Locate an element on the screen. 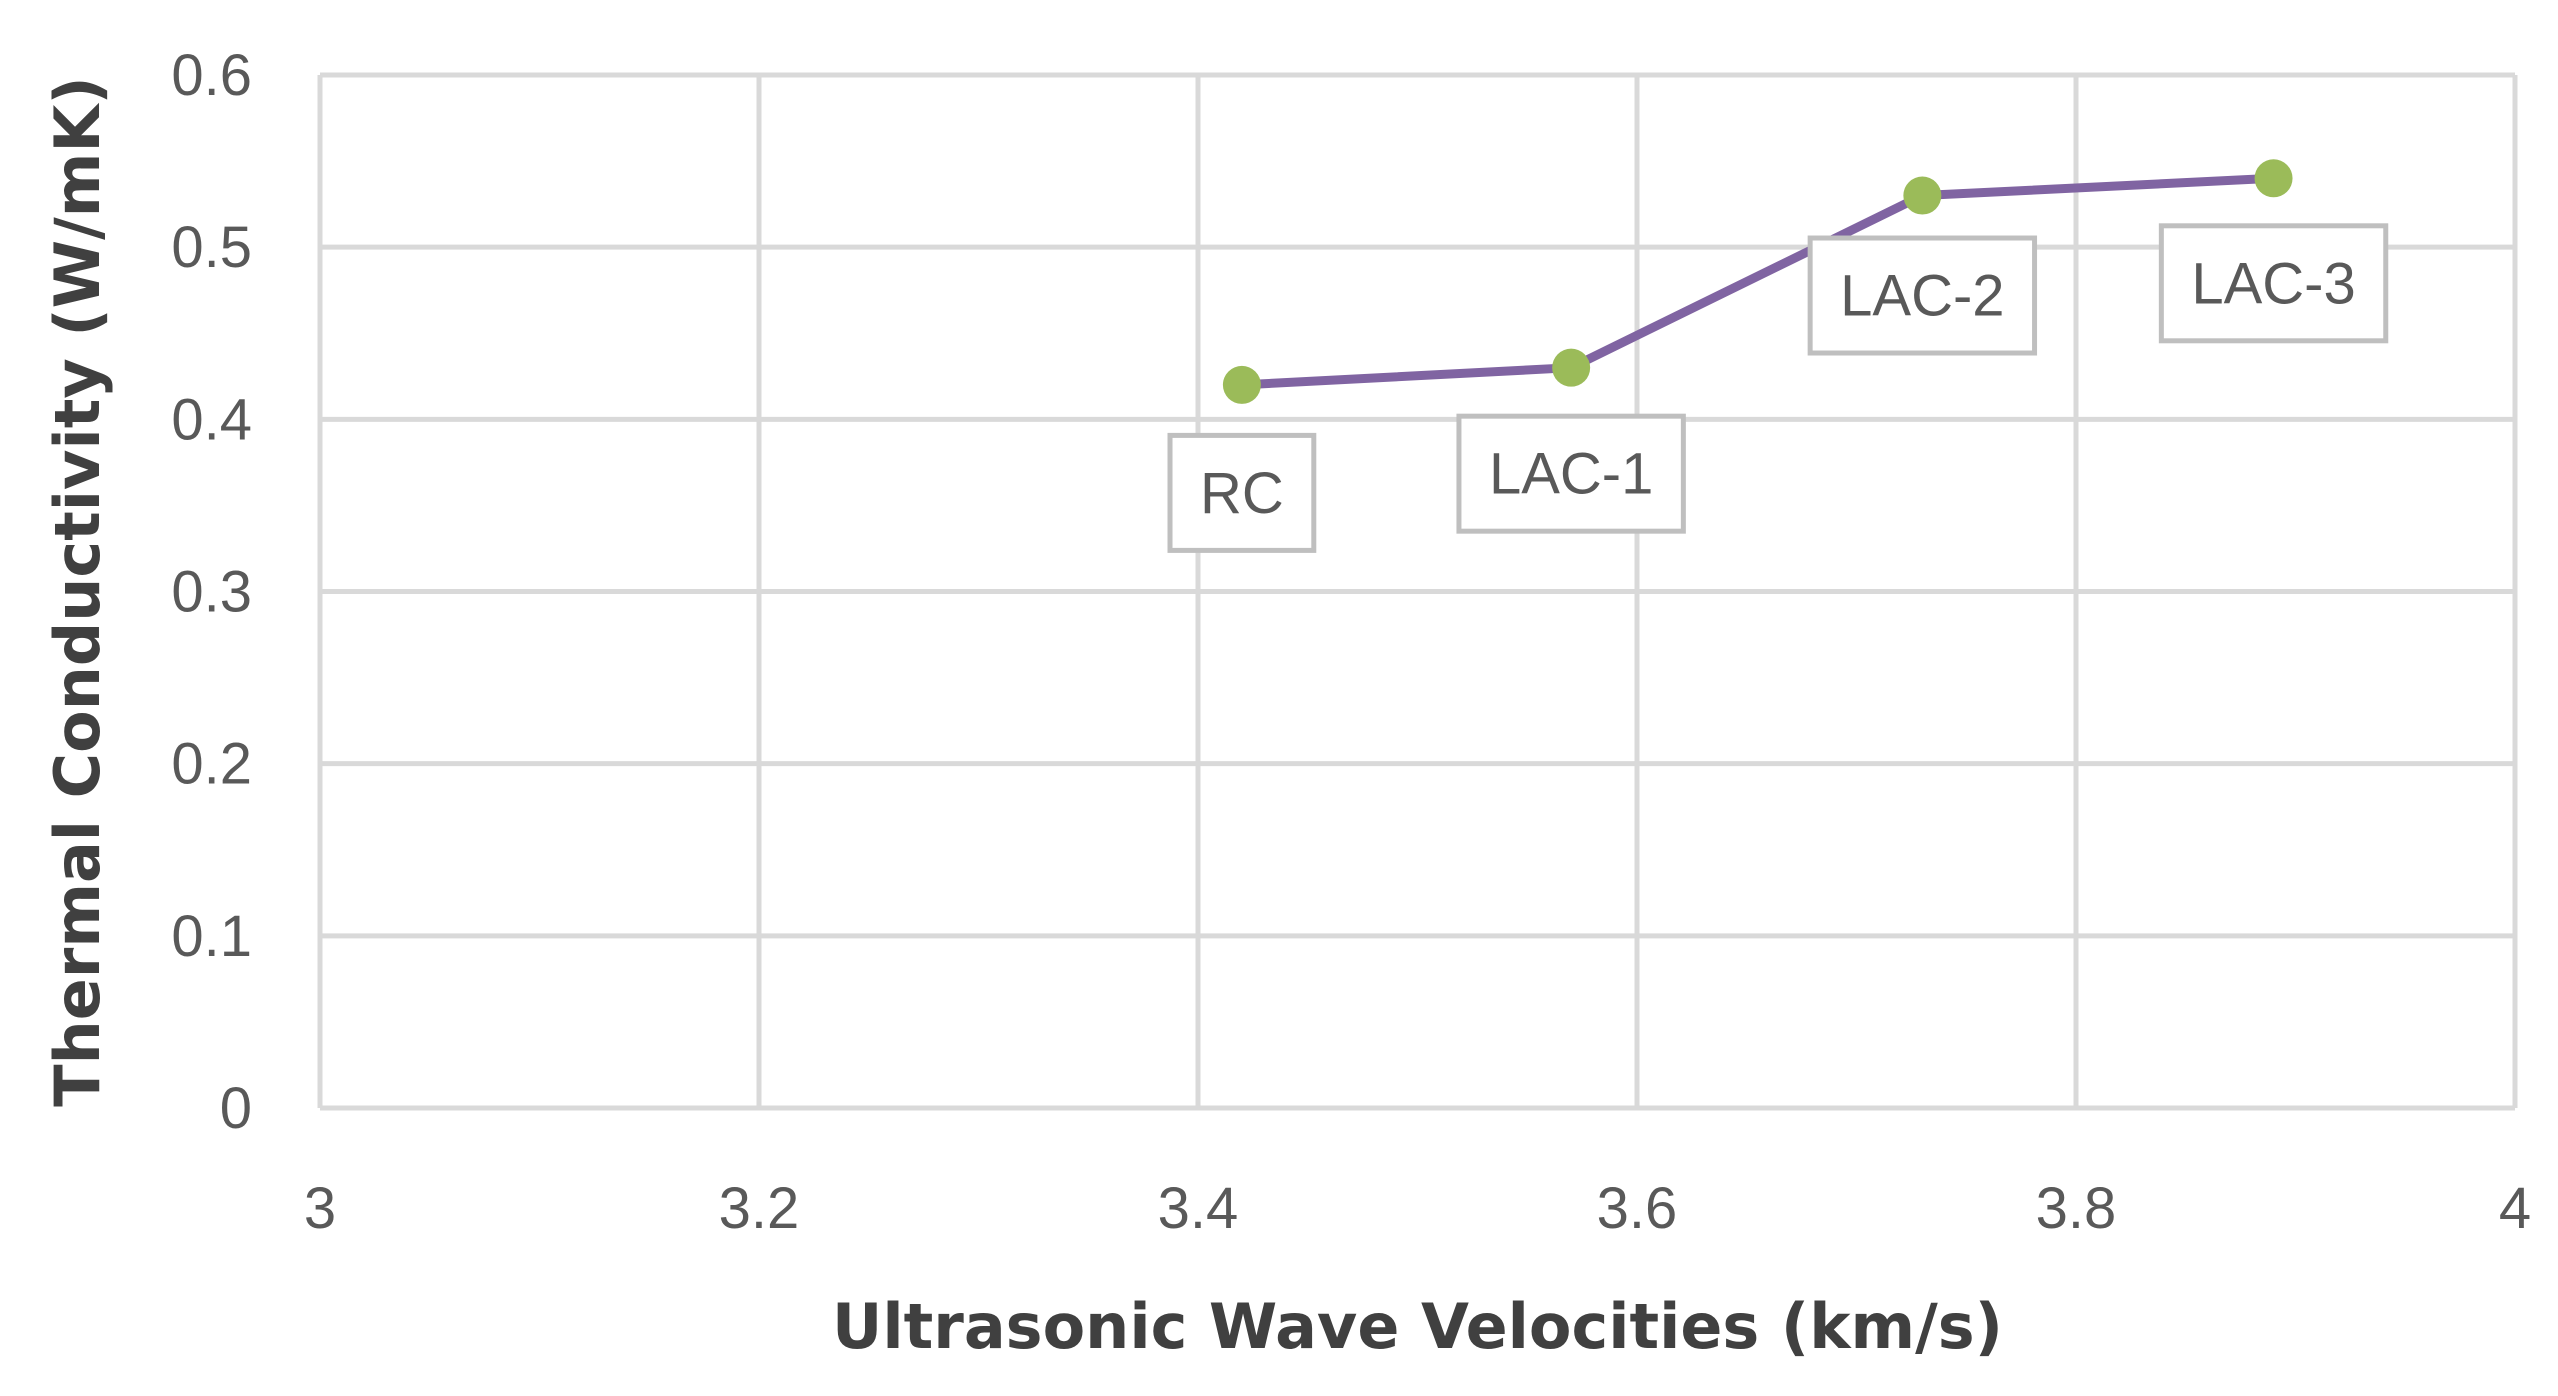 The width and height of the screenshot is (2558, 1396). data-label-text: LAC-3 is located at coordinates (2273, 283).